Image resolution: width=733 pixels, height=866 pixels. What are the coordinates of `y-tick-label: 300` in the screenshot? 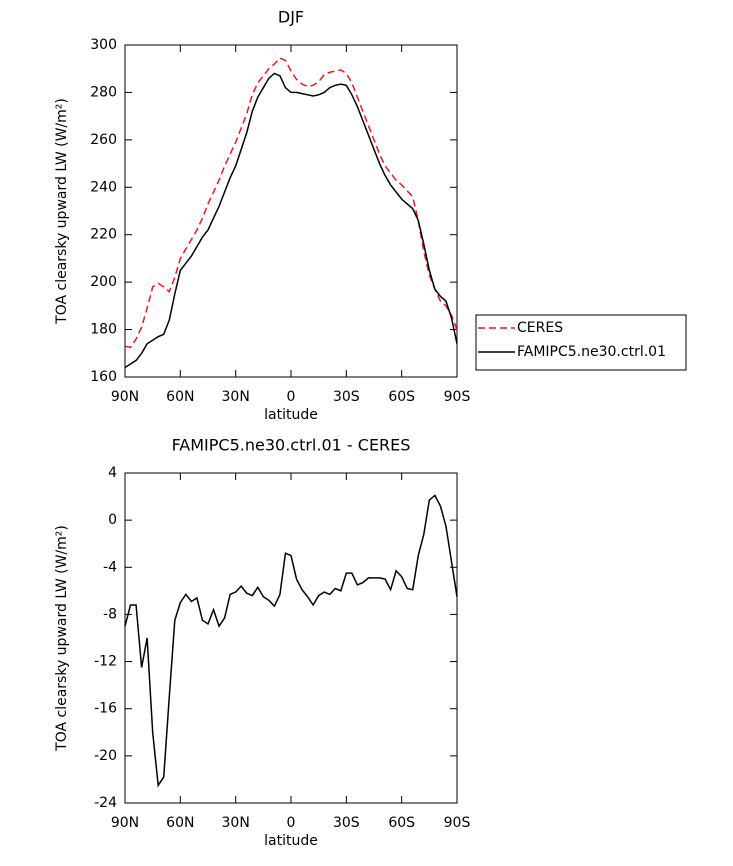 It's located at (103, 45).